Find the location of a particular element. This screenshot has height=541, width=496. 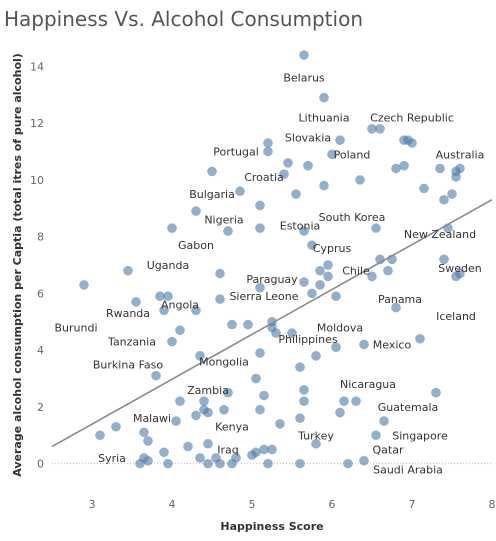

y-tick-label: 8 is located at coordinates (40, 237).